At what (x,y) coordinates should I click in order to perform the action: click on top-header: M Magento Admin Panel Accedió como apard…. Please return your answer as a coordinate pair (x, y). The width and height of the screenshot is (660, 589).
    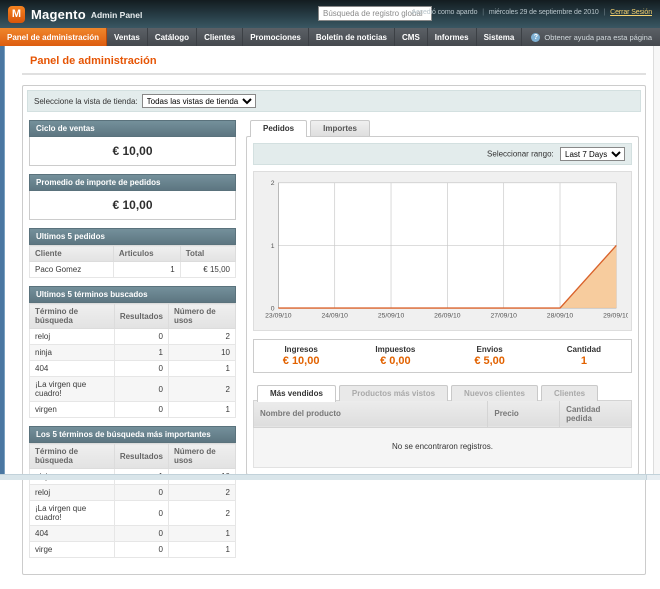
    Looking at the image, I should click on (330, 14).